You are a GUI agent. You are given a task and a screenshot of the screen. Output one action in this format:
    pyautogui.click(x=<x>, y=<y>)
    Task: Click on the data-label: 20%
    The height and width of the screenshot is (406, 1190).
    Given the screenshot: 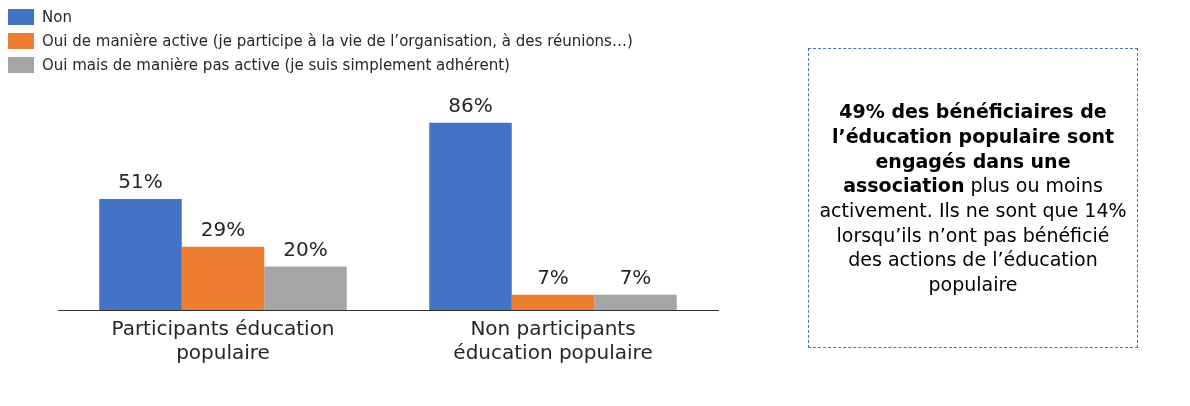 What is the action you would take?
    pyautogui.click(x=305, y=248)
    